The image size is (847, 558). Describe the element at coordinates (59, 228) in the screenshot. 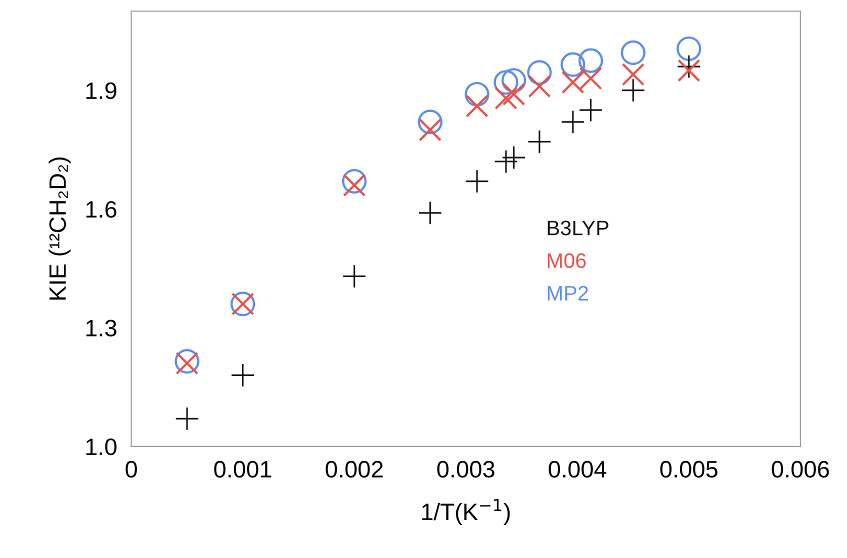

I see `y-axis-title: KIE (¹²CH₂D₂)` at that location.